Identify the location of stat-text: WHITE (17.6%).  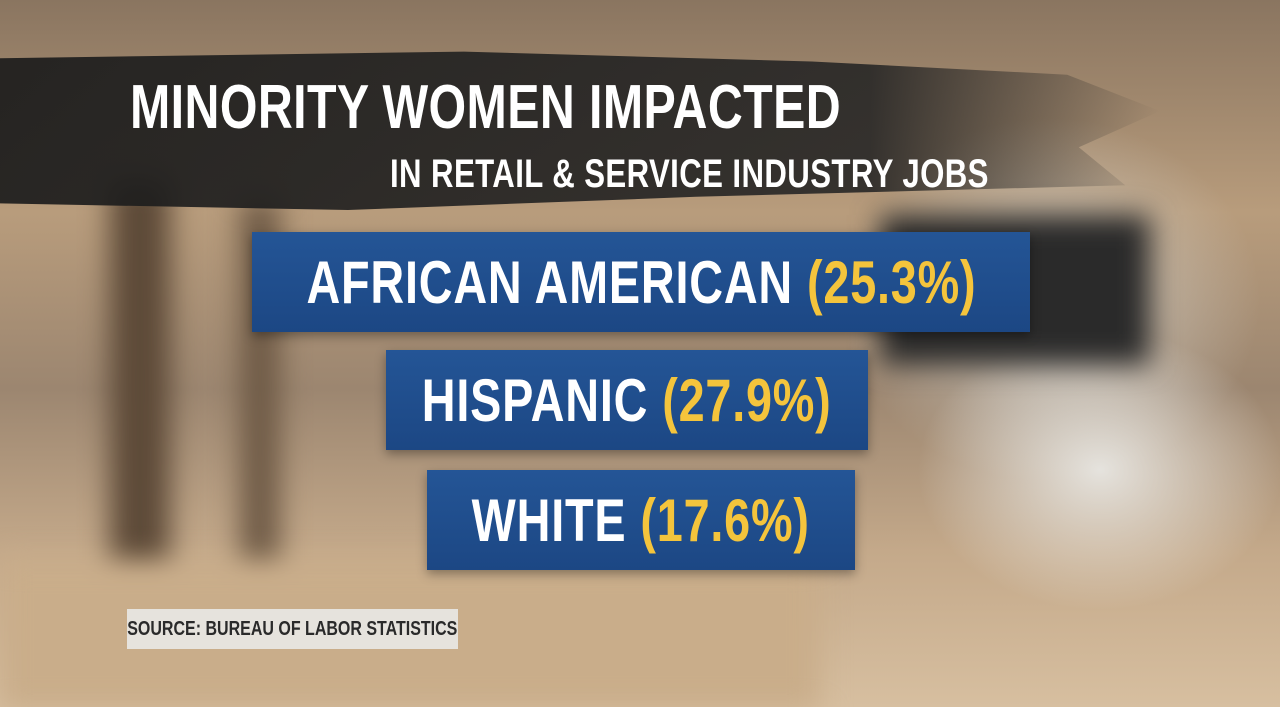
(641, 520).